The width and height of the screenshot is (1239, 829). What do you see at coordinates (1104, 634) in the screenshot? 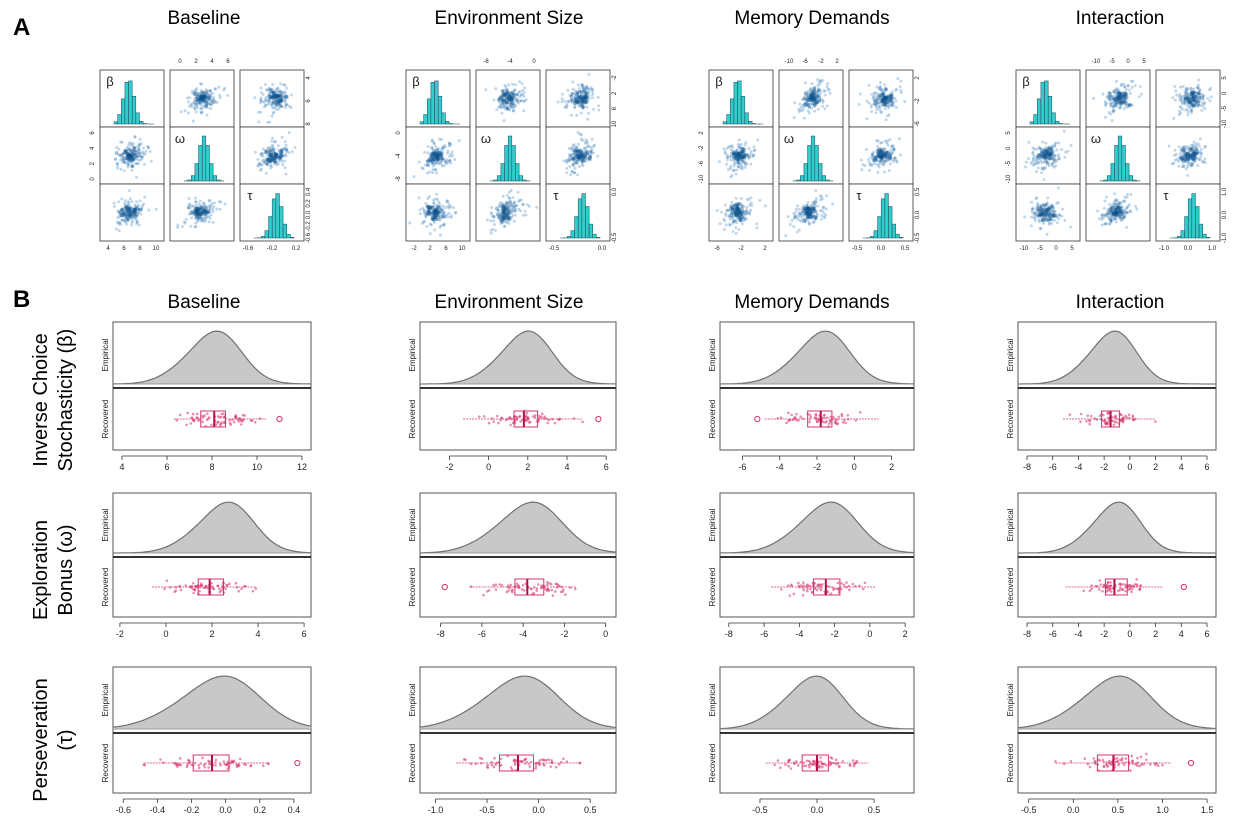
I see `x-tick-label: -2` at bounding box center [1104, 634].